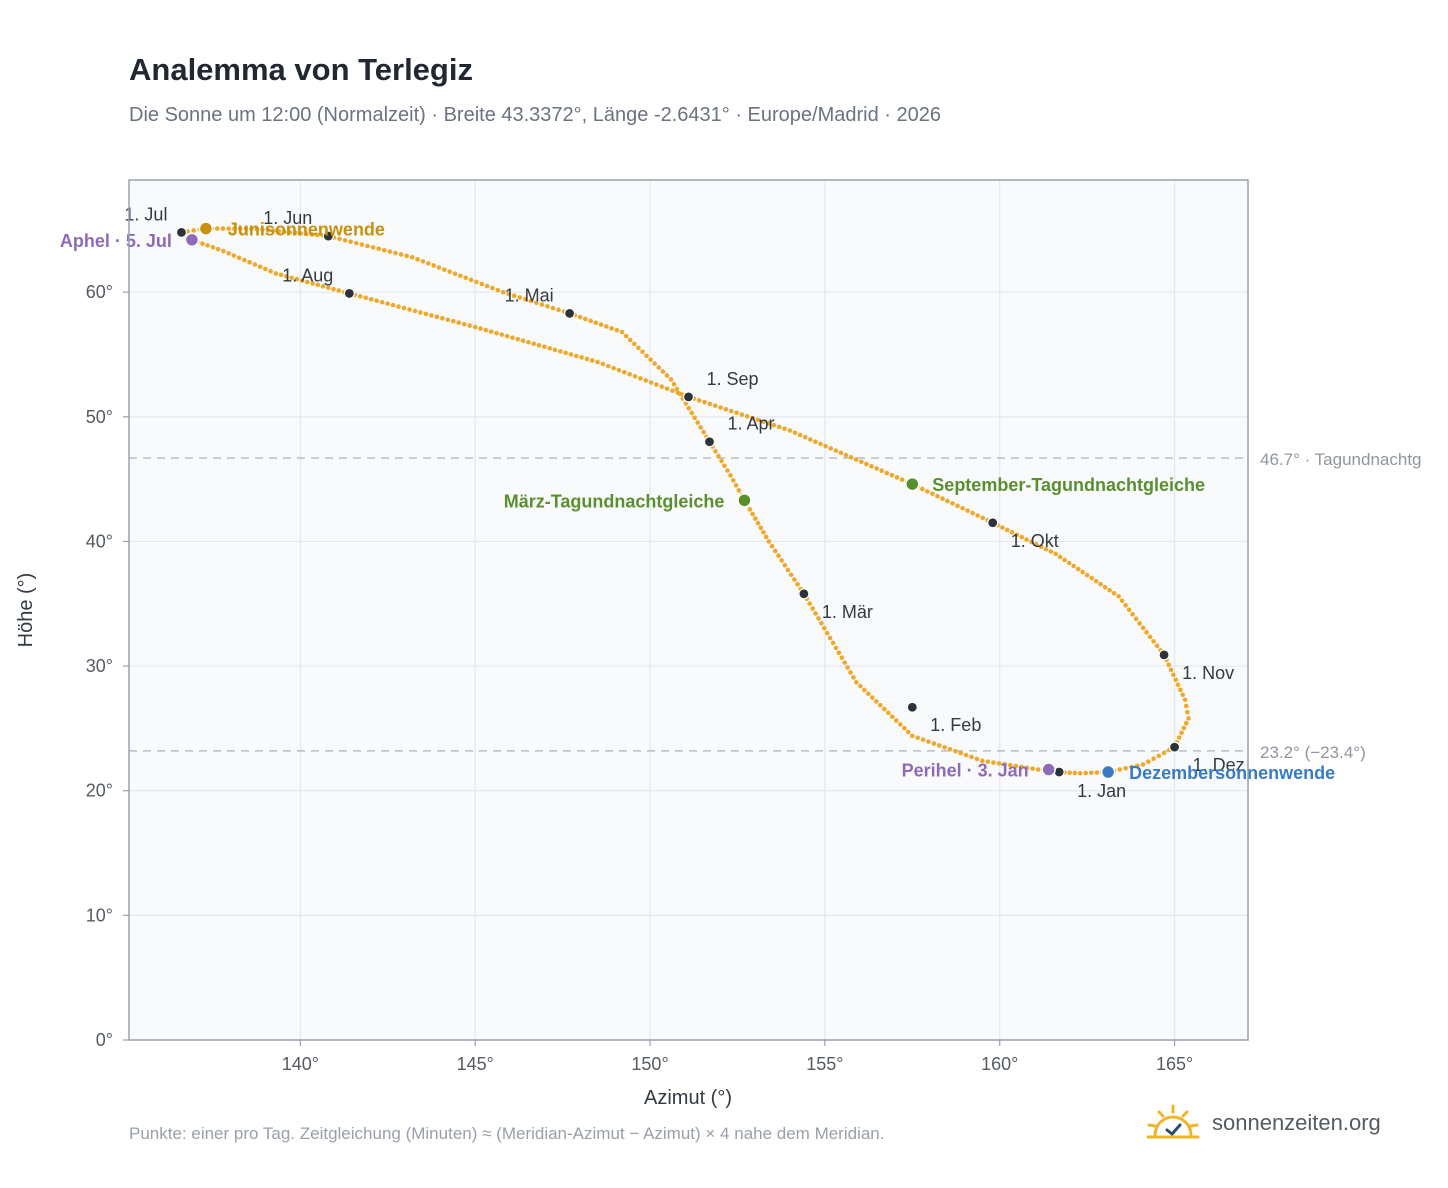 The image size is (1448, 1188). Describe the element at coordinates (824, 1064) in the screenshot. I see `x-tick-label: 155°` at that location.